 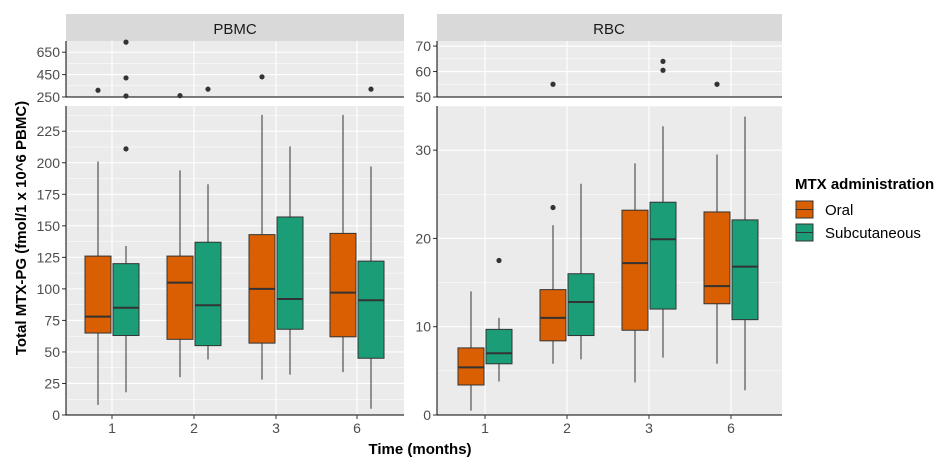 I want to click on rbc-strip-label: RBC, so click(x=609, y=29).